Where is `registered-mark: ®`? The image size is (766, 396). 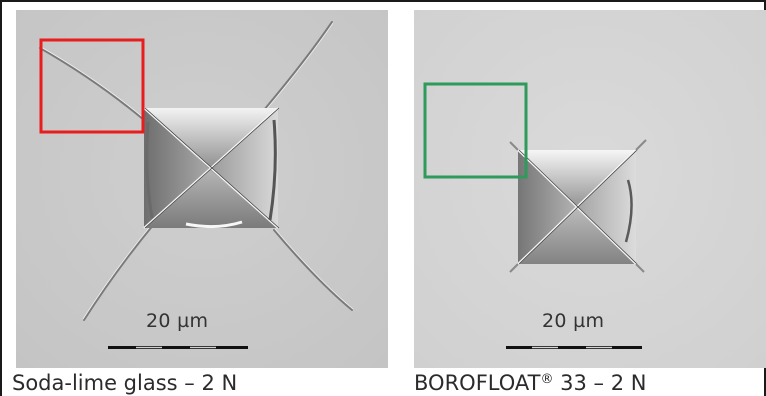
registered-mark: ® is located at coordinates (547, 379).